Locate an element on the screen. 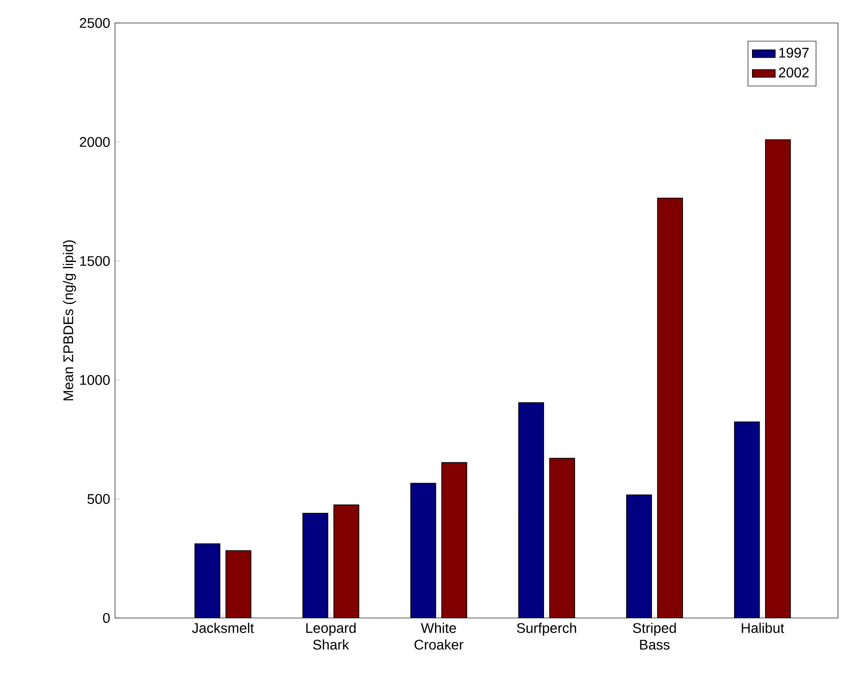 The image size is (858, 680). x-tick-label: Halibut is located at coordinates (763, 627).